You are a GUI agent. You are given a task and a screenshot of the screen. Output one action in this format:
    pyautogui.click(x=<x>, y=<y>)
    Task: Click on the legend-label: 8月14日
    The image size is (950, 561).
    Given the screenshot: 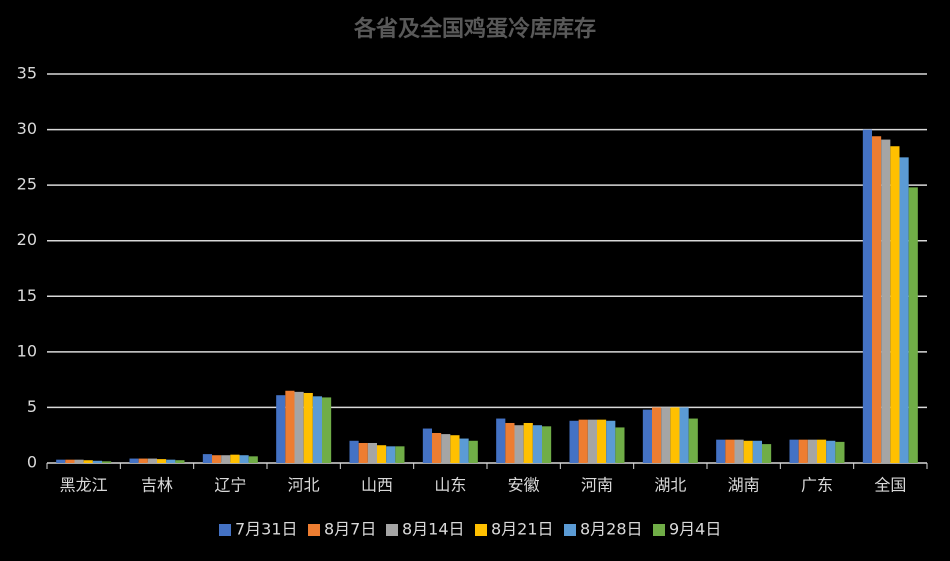 What is the action you would take?
    pyautogui.click(x=433, y=529)
    